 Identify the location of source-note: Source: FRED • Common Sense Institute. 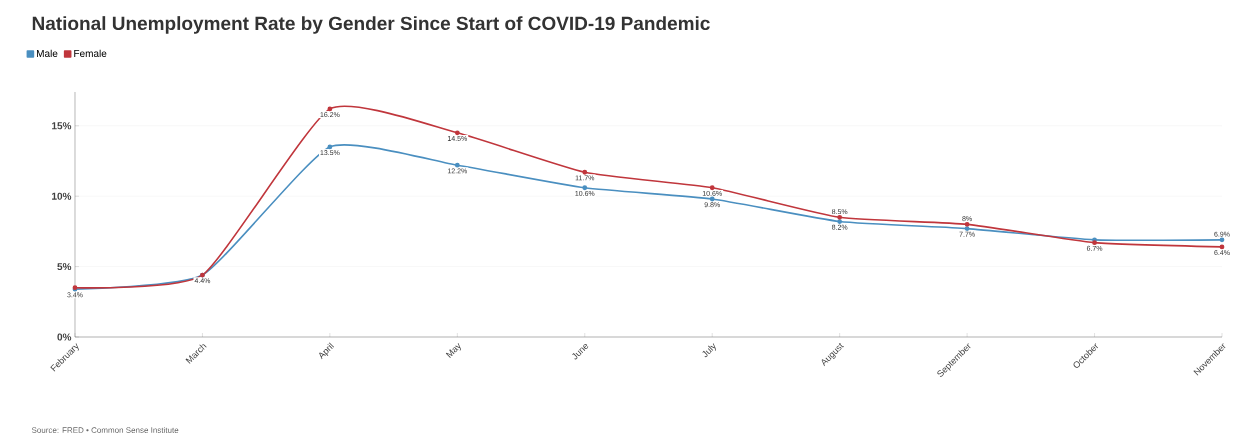
(105, 430).